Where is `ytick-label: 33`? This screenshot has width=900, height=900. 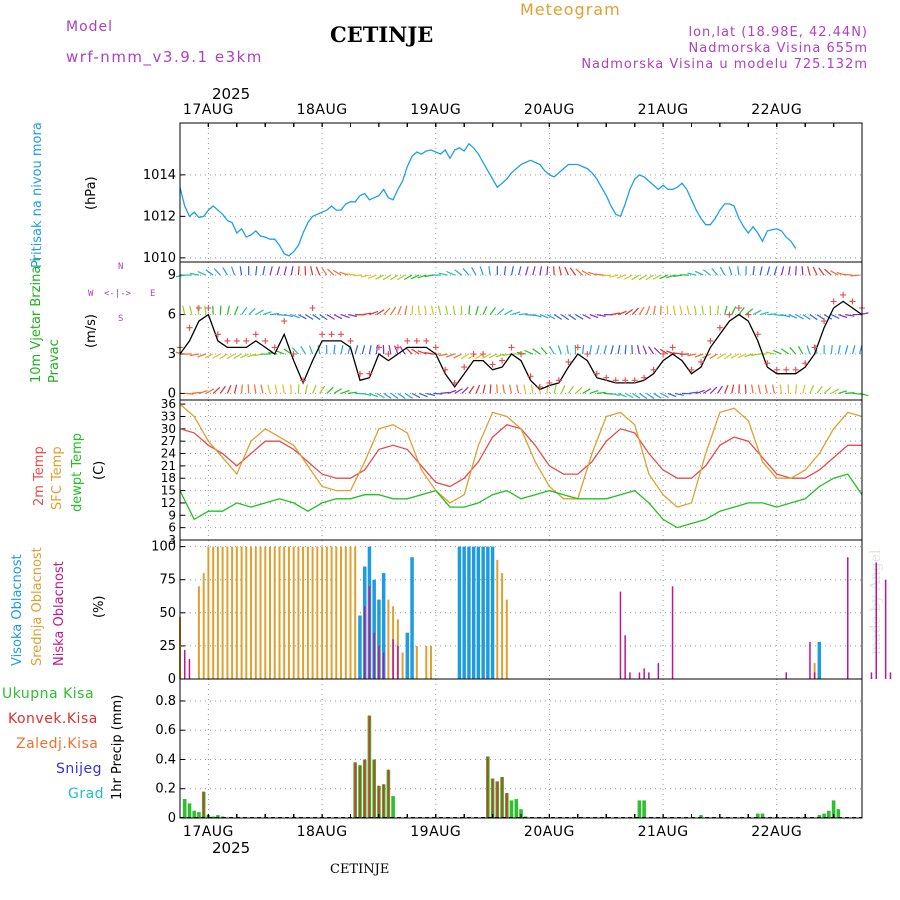 ytick-label: 33 is located at coordinates (168, 416).